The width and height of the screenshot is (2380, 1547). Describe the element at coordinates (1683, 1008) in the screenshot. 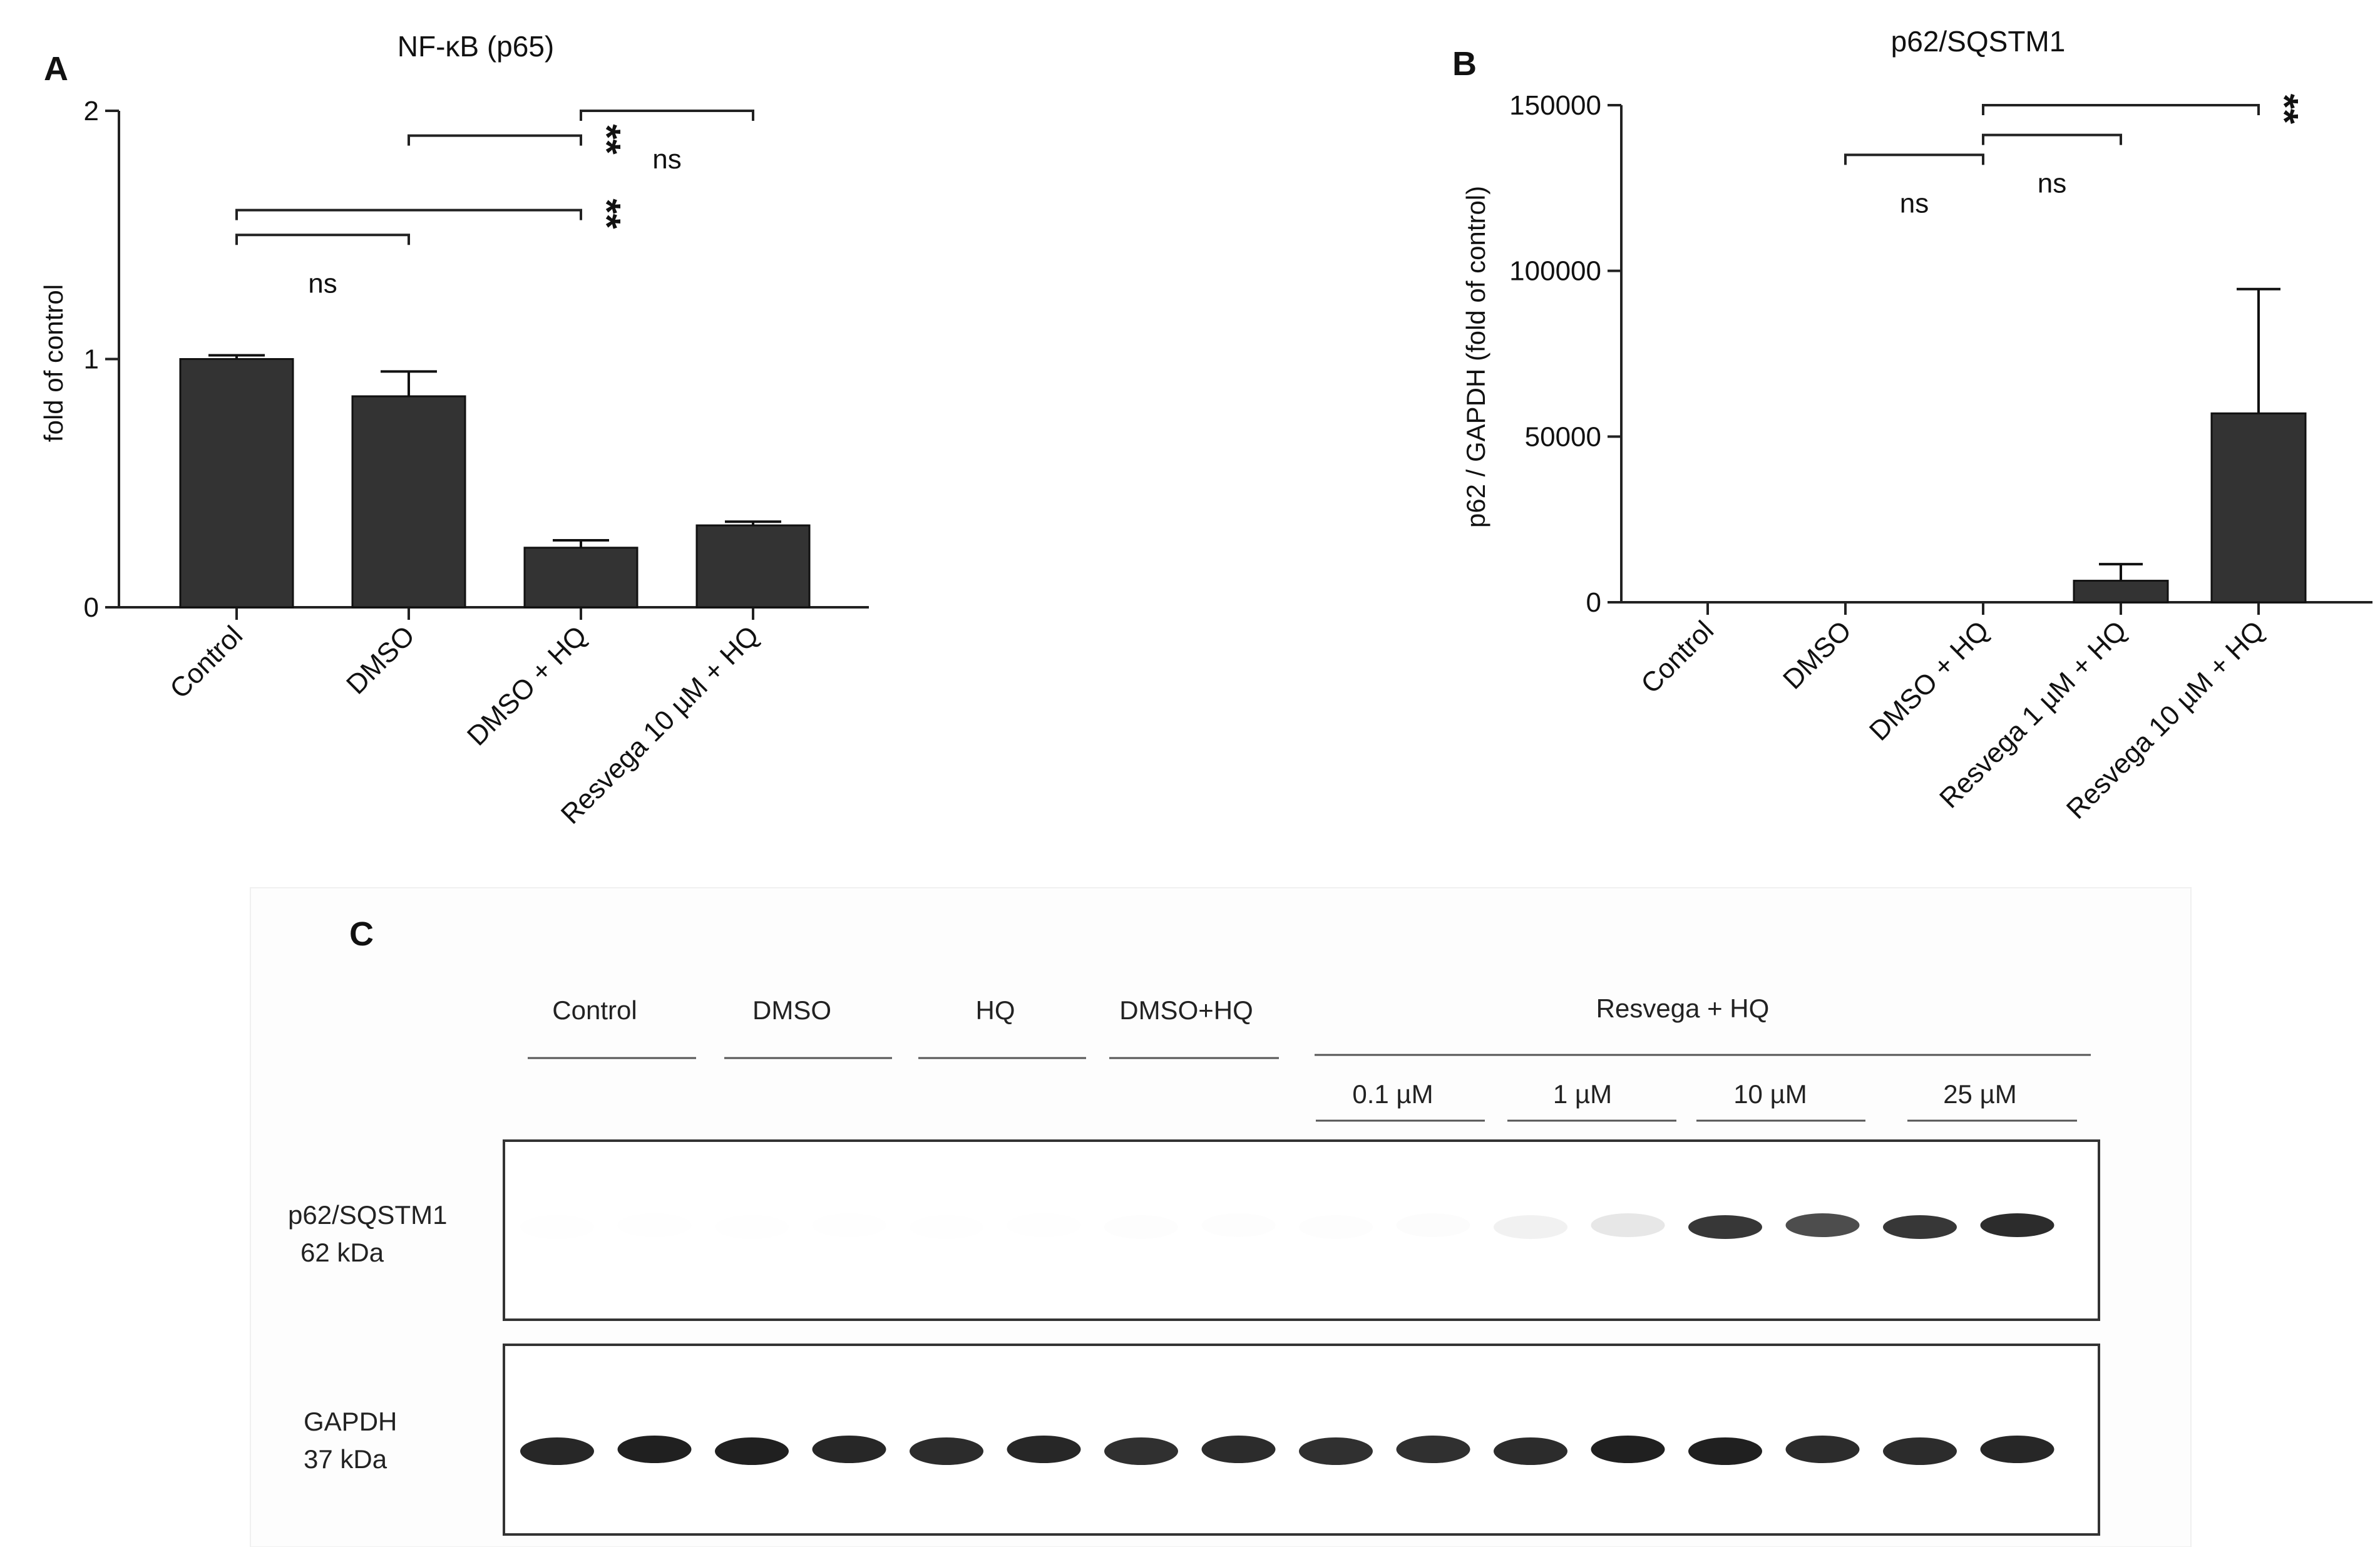

I see `resvega-header-label: Resvega + HQ` at that location.